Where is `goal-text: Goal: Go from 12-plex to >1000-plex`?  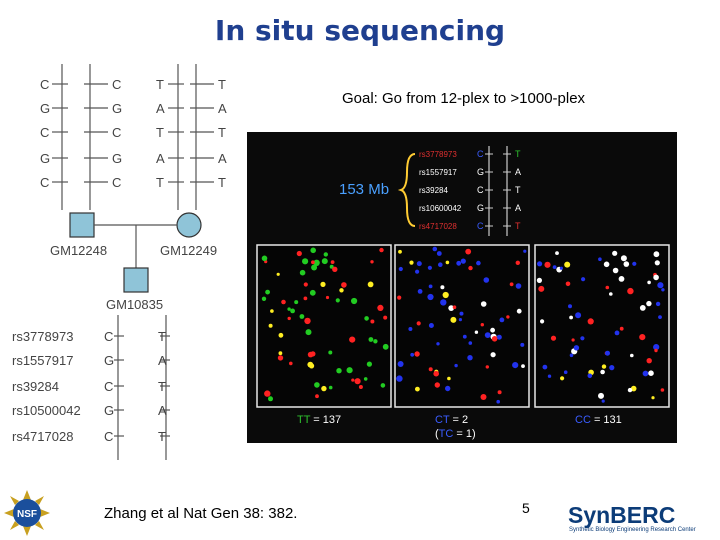 goal-text: Goal: Go from 12-plex to >1000-plex is located at coordinates (464, 98).